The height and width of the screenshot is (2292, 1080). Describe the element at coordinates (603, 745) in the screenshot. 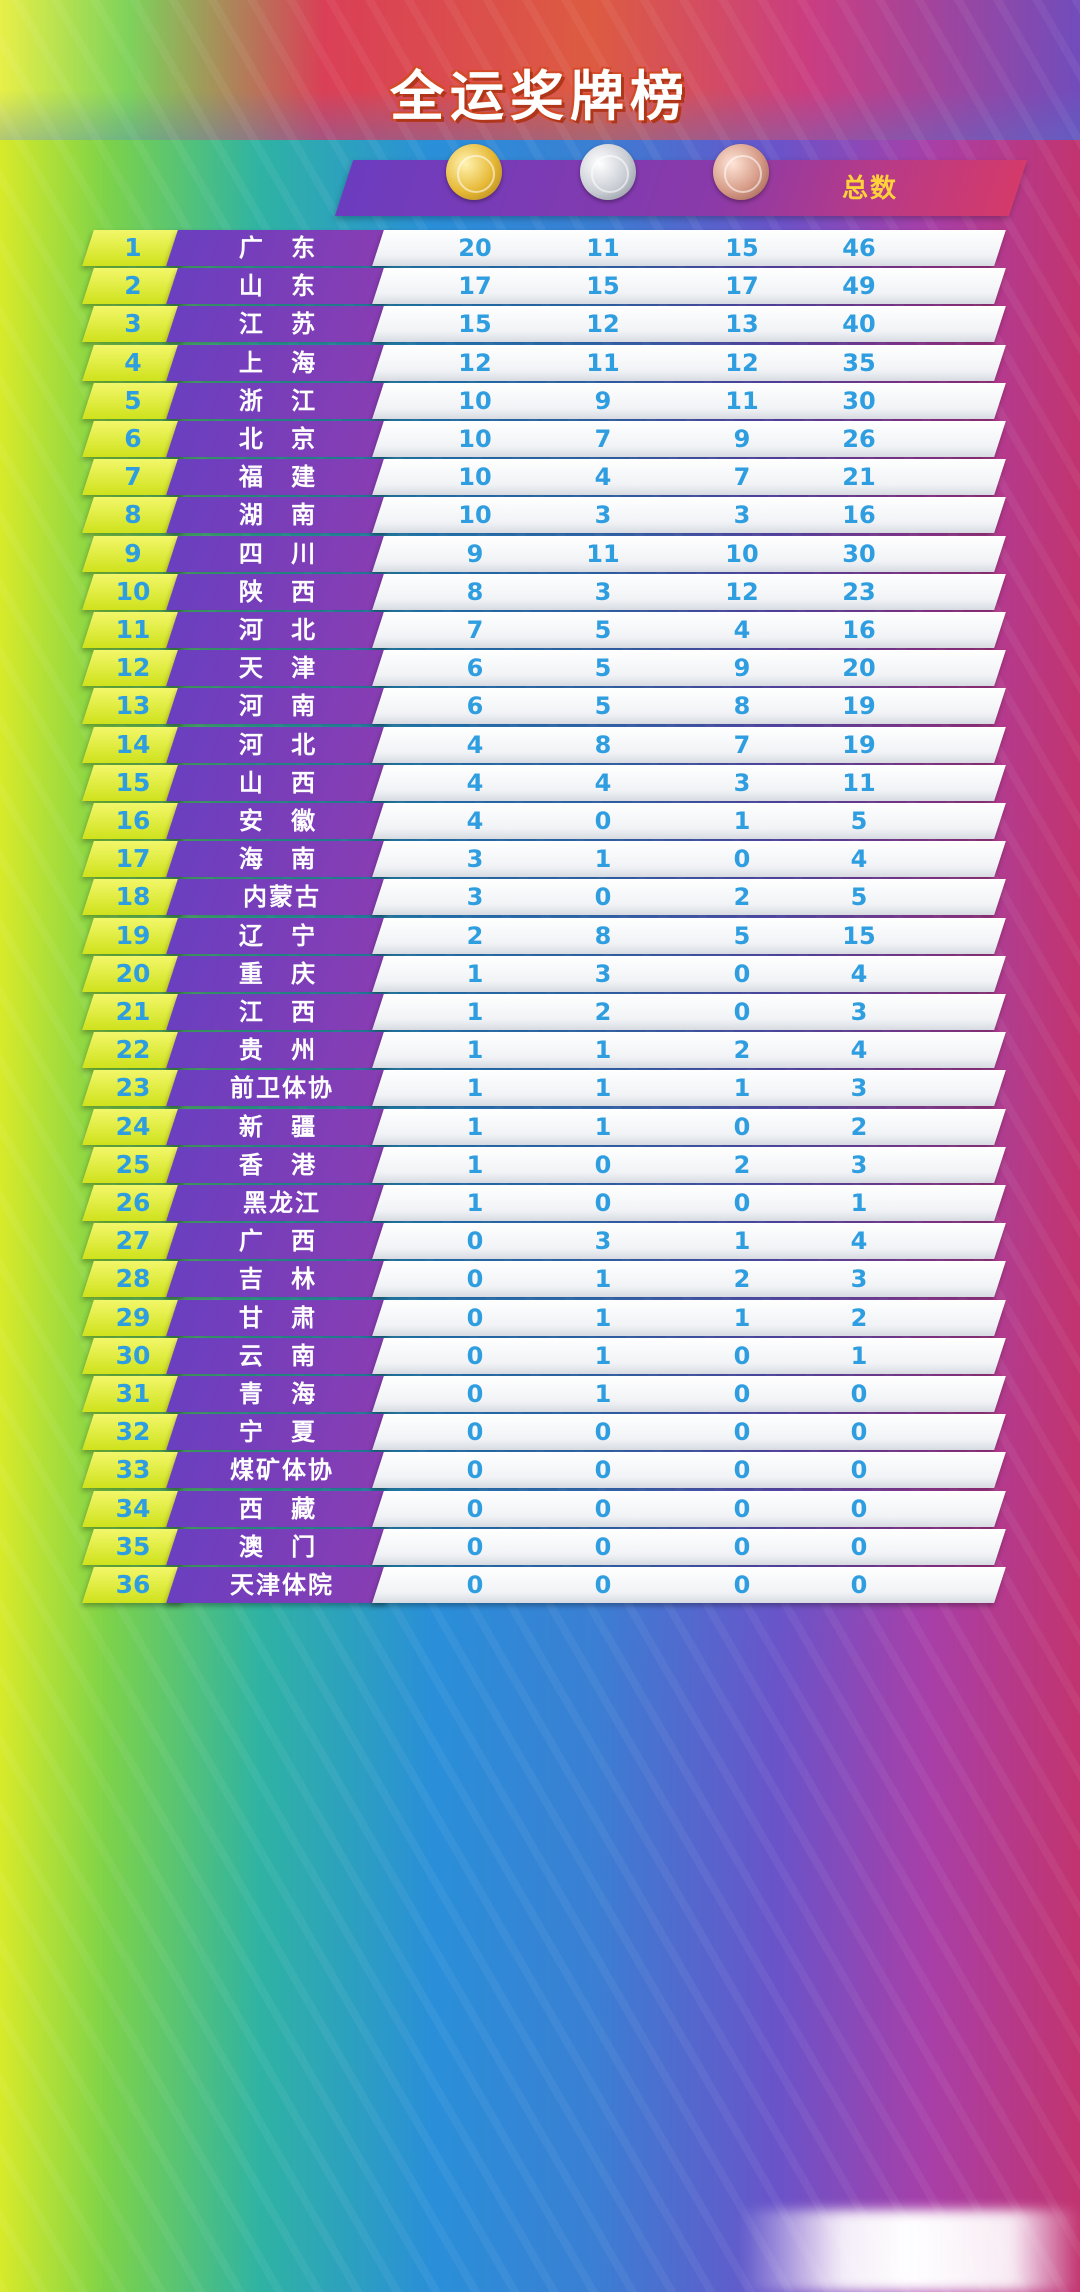

I see `silver-count: 8` at that location.